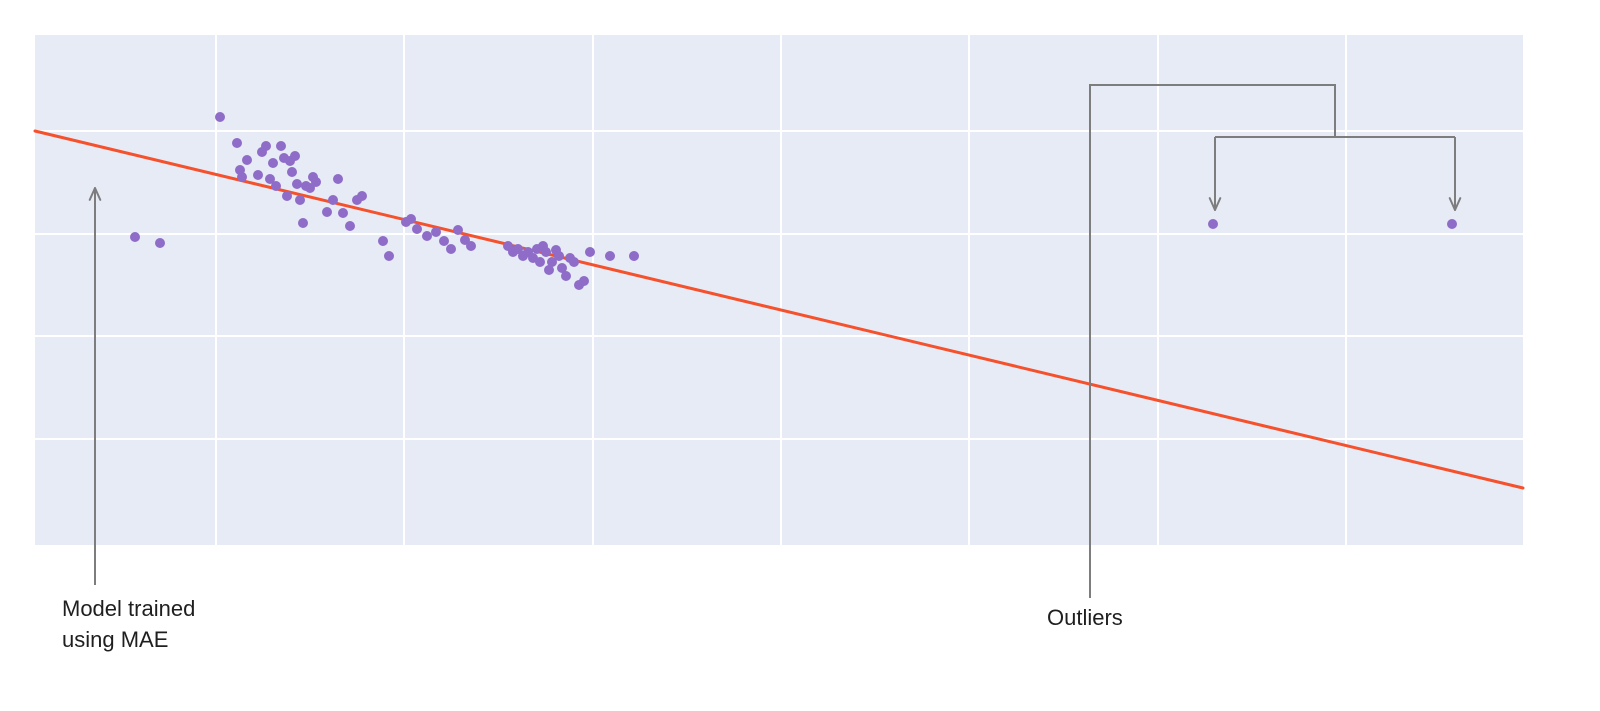 Image resolution: width=1600 pixels, height=711 pixels. Describe the element at coordinates (1085, 617) in the screenshot. I see `outliers-annotation-label: Outliers` at that location.